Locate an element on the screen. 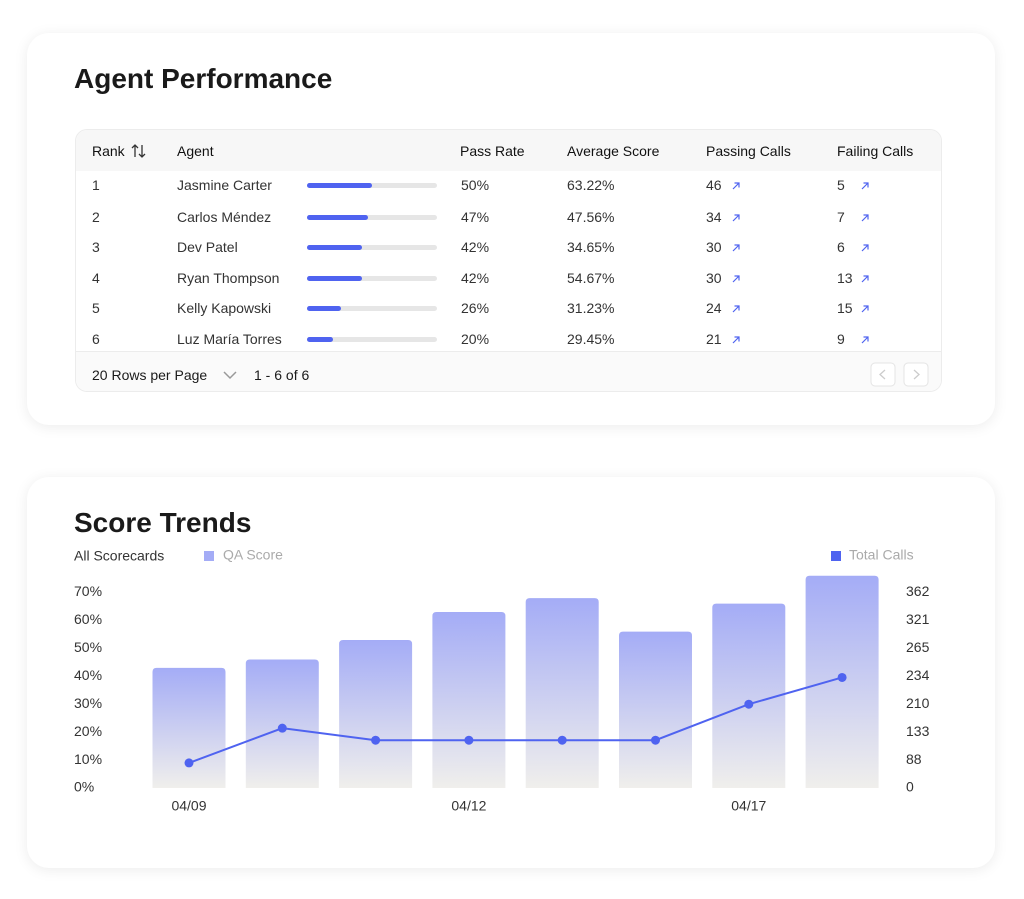 This screenshot has width=1024, height=899. average-score: 29.45% is located at coordinates (591, 339).